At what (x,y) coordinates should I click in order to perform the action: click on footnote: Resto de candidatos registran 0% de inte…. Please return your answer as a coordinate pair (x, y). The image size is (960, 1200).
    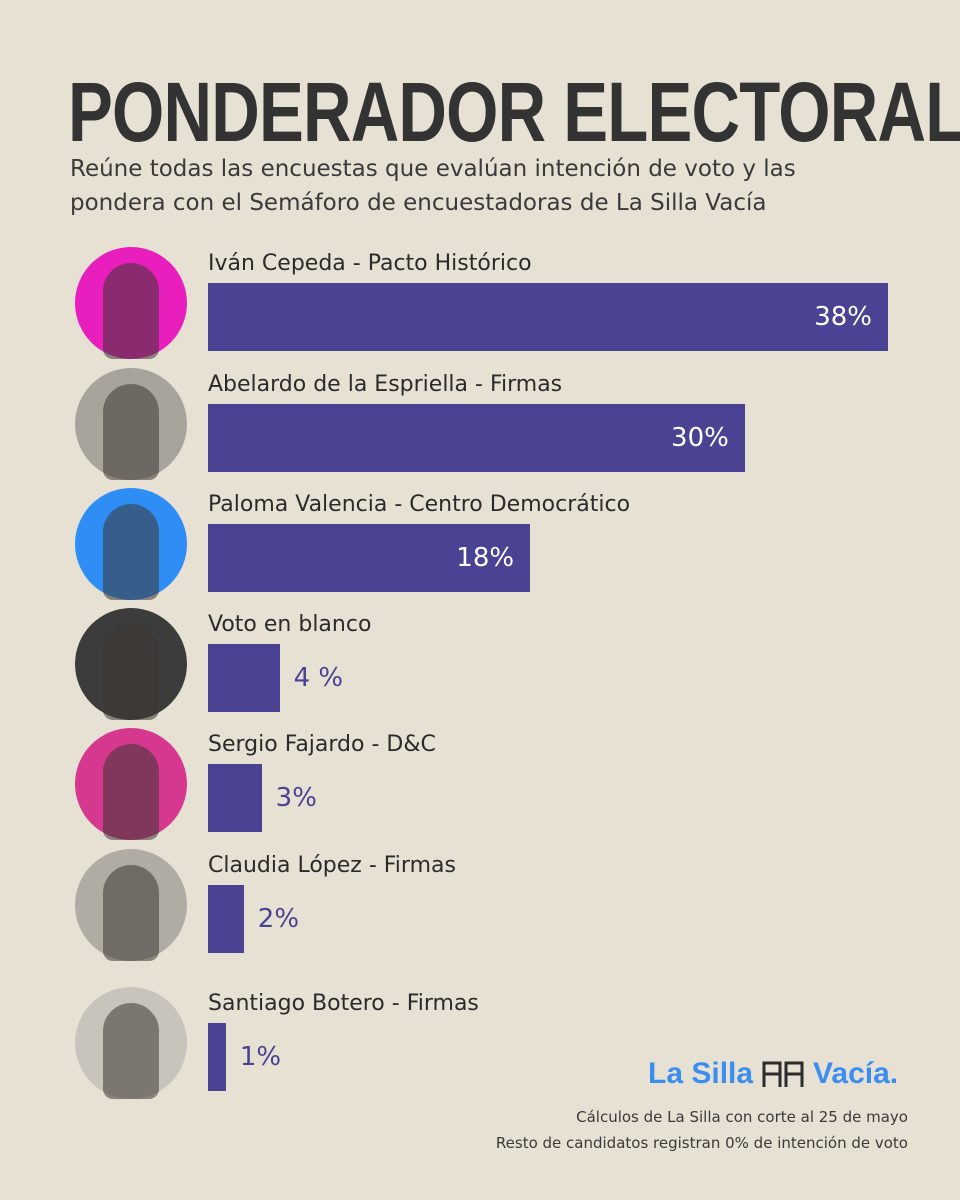
    Looking at the image, I should click on (701, 1143).